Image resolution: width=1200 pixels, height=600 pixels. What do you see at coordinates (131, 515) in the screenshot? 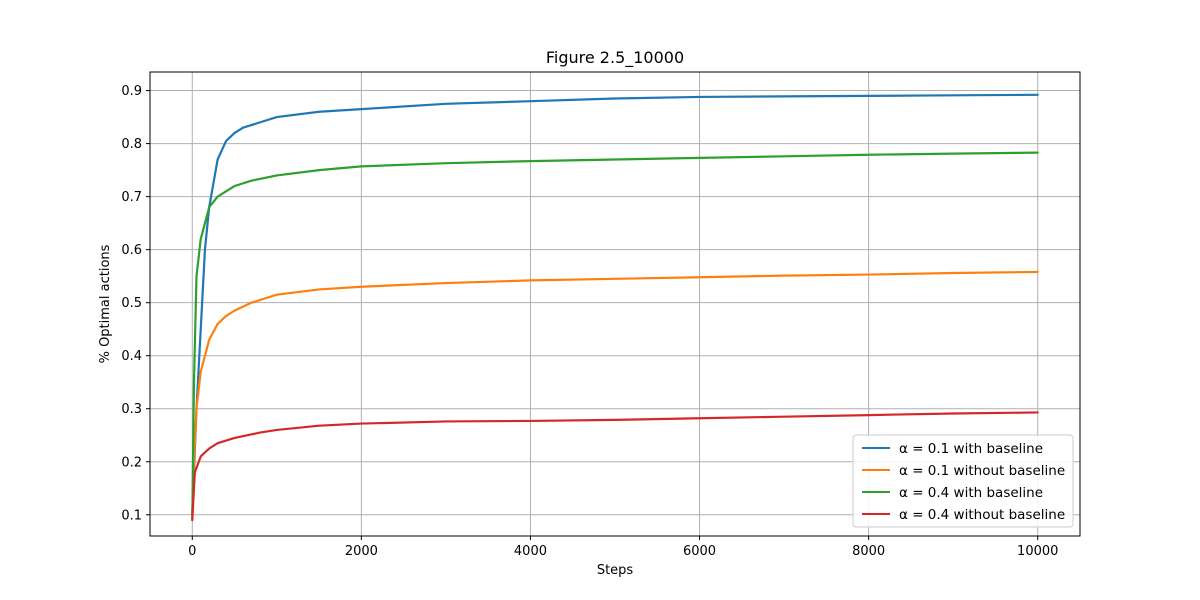
I see `y-tick-label: 0.1` at bounding box center [131, 515].